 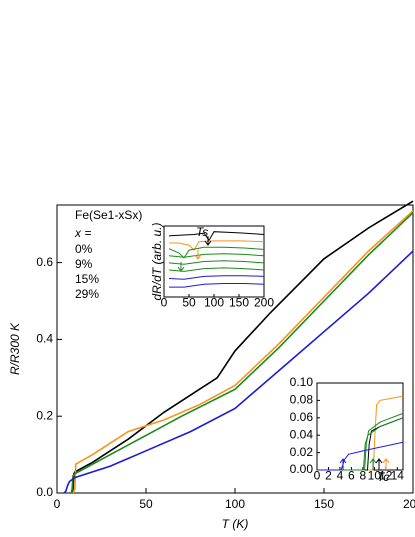 I want to click on y-axis-label: dR/dT (arb. u.), so click(x=157, y=261).